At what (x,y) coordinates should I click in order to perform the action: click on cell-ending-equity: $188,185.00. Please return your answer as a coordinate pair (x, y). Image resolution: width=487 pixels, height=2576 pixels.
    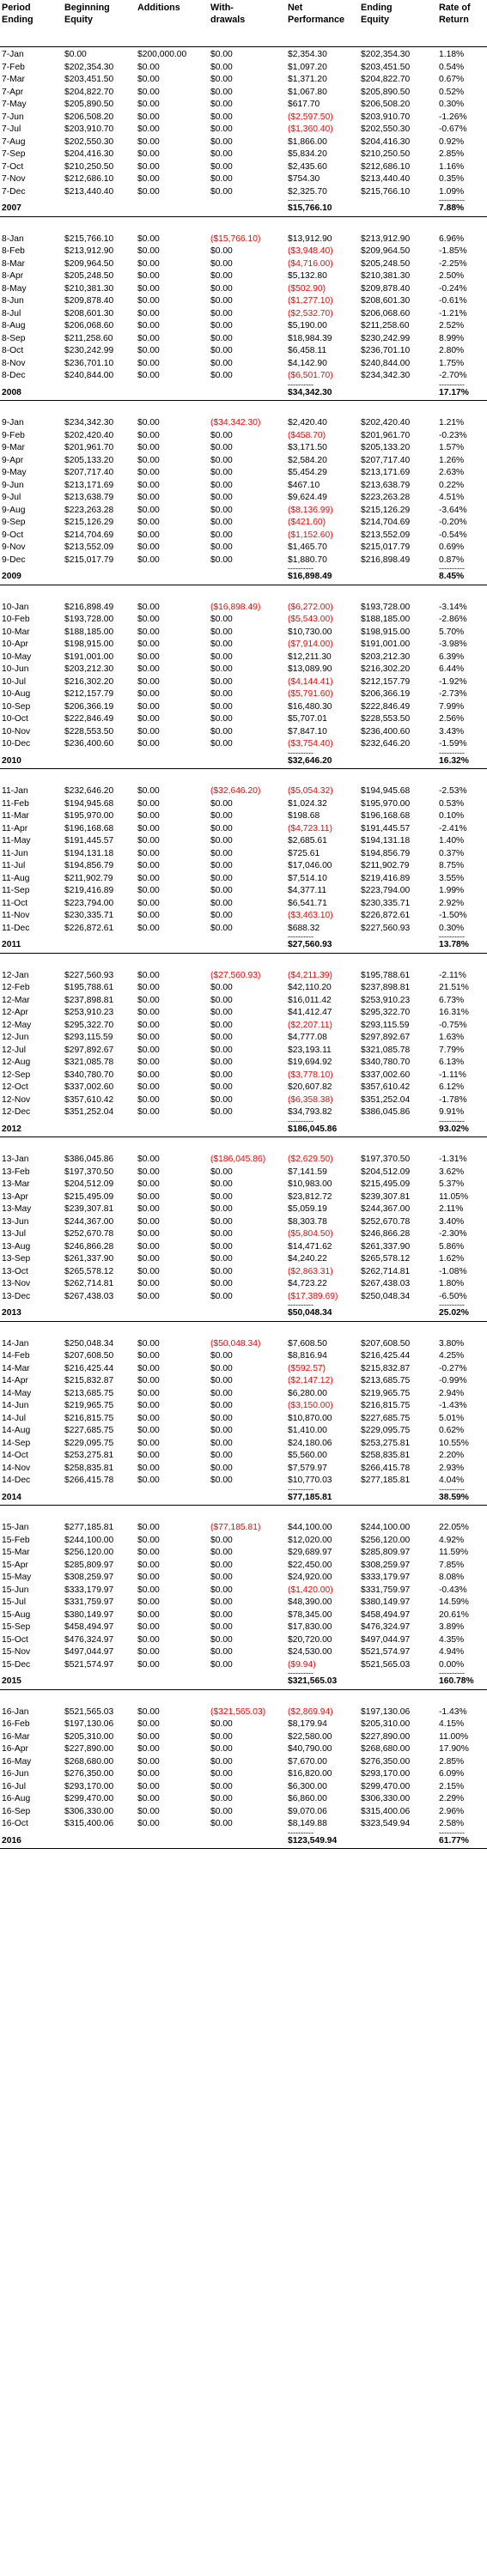
    Looking at the image, I should click on (386, 619).